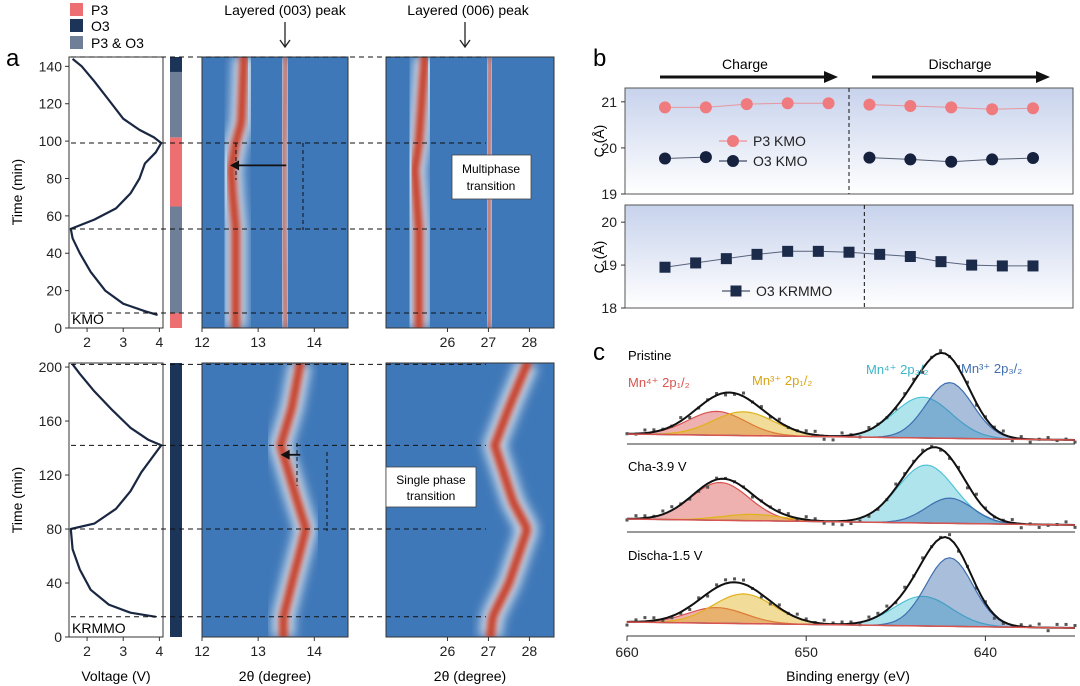 The height and width of the screenshot is (686, 1080). What do you see at coordinates (51, 66) in the screenshot?
I see `y-tick-label: 140` at bounding box center [51, 66].